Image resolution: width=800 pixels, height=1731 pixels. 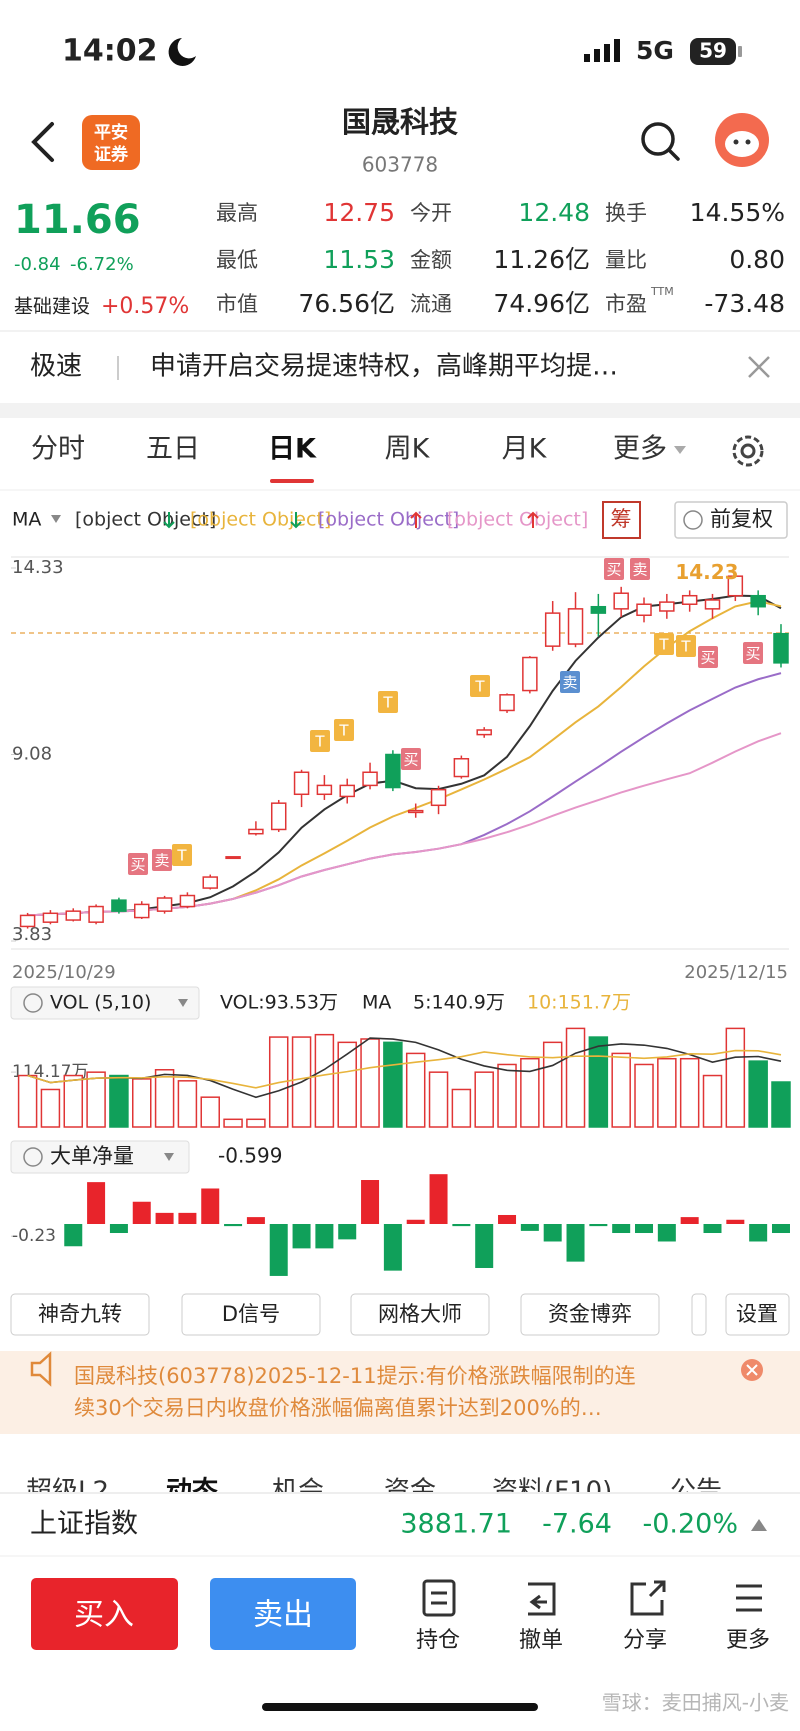 I want to click on buy-button, so click(x=104, y=1614).